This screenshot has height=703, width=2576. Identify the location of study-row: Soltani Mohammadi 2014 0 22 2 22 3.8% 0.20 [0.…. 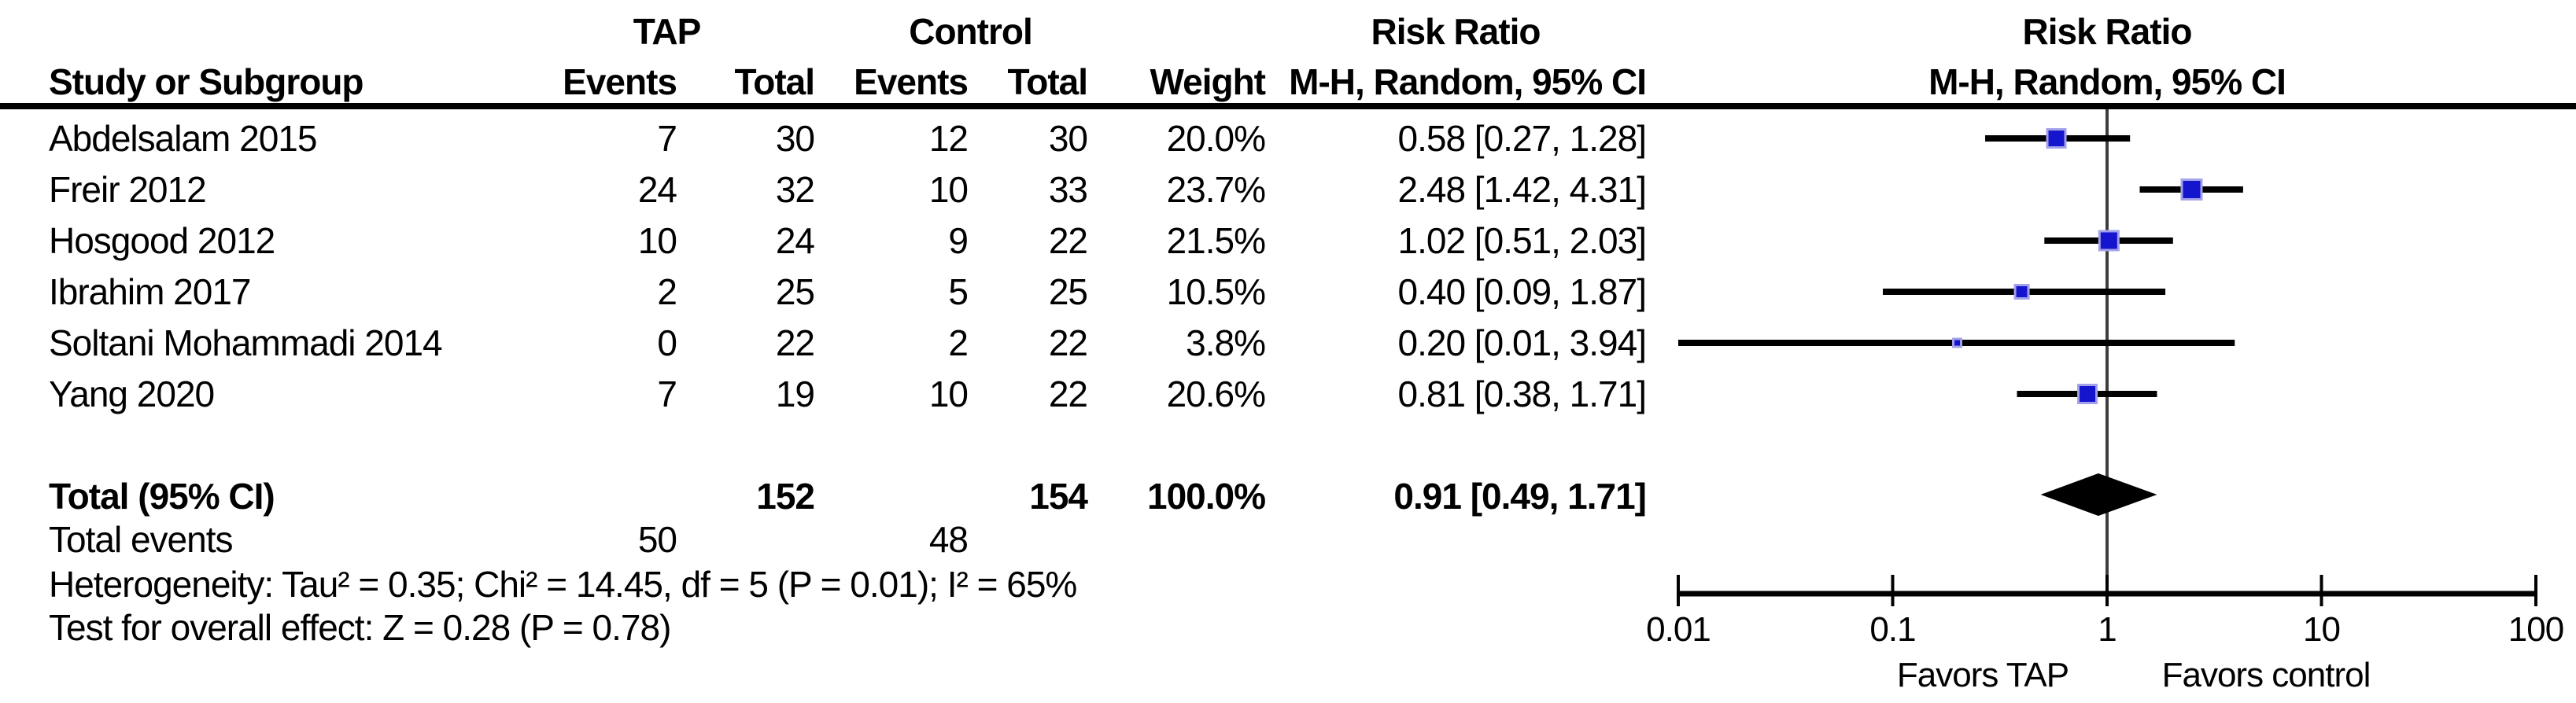
(824, 343).